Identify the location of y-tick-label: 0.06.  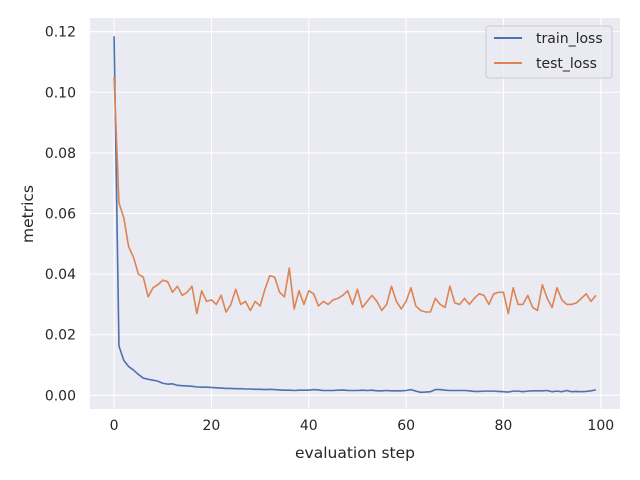
(60, 215).